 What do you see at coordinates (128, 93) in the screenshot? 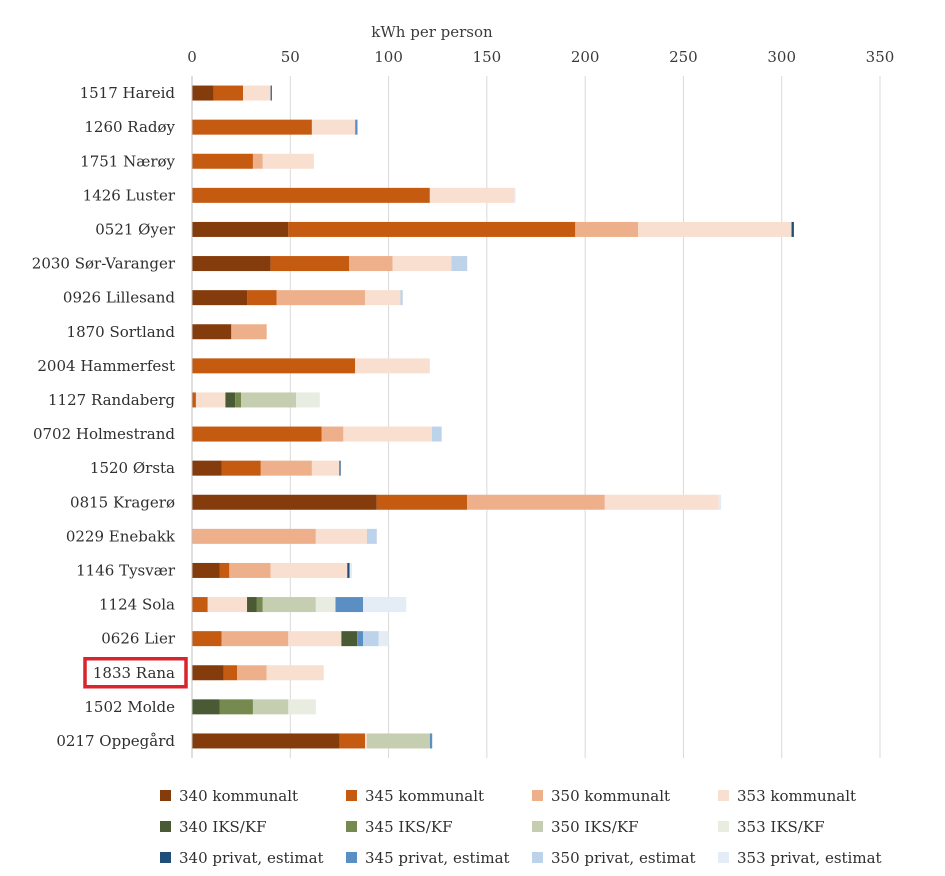
I see `category-label: 1517 Hareid` at bounding box center [128, 93].